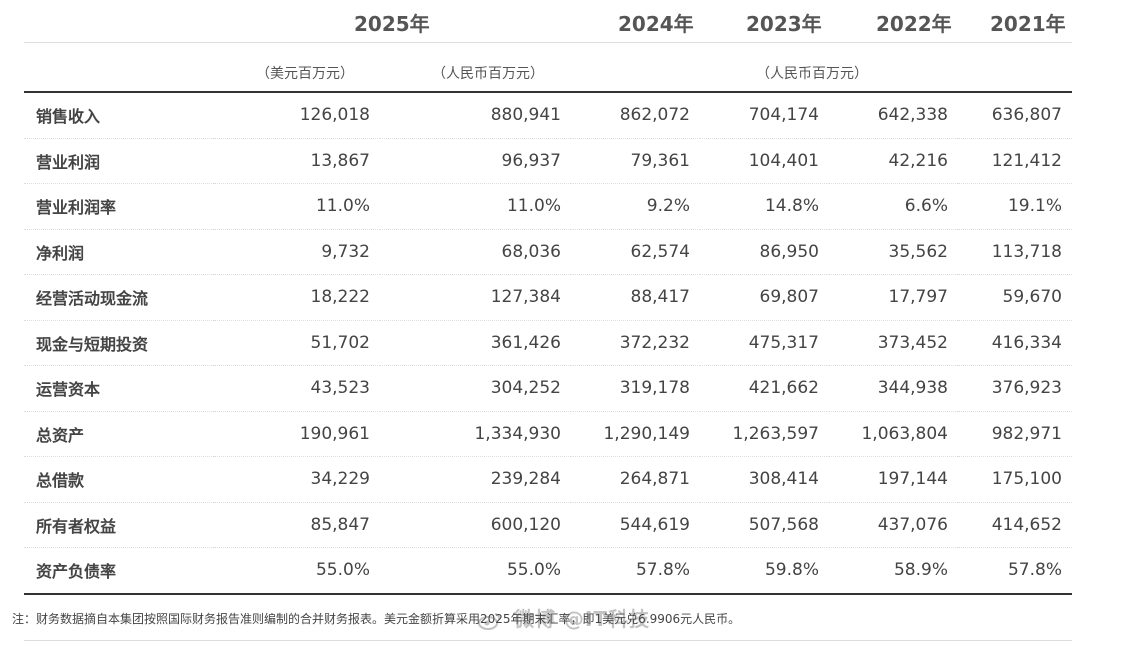 This screenshot has width=1128, height=647. What do you see at coordinates (1028, 24) in the screenshot?
I see `year-2021-header: 2021年` at bounding box center [1028, 24].